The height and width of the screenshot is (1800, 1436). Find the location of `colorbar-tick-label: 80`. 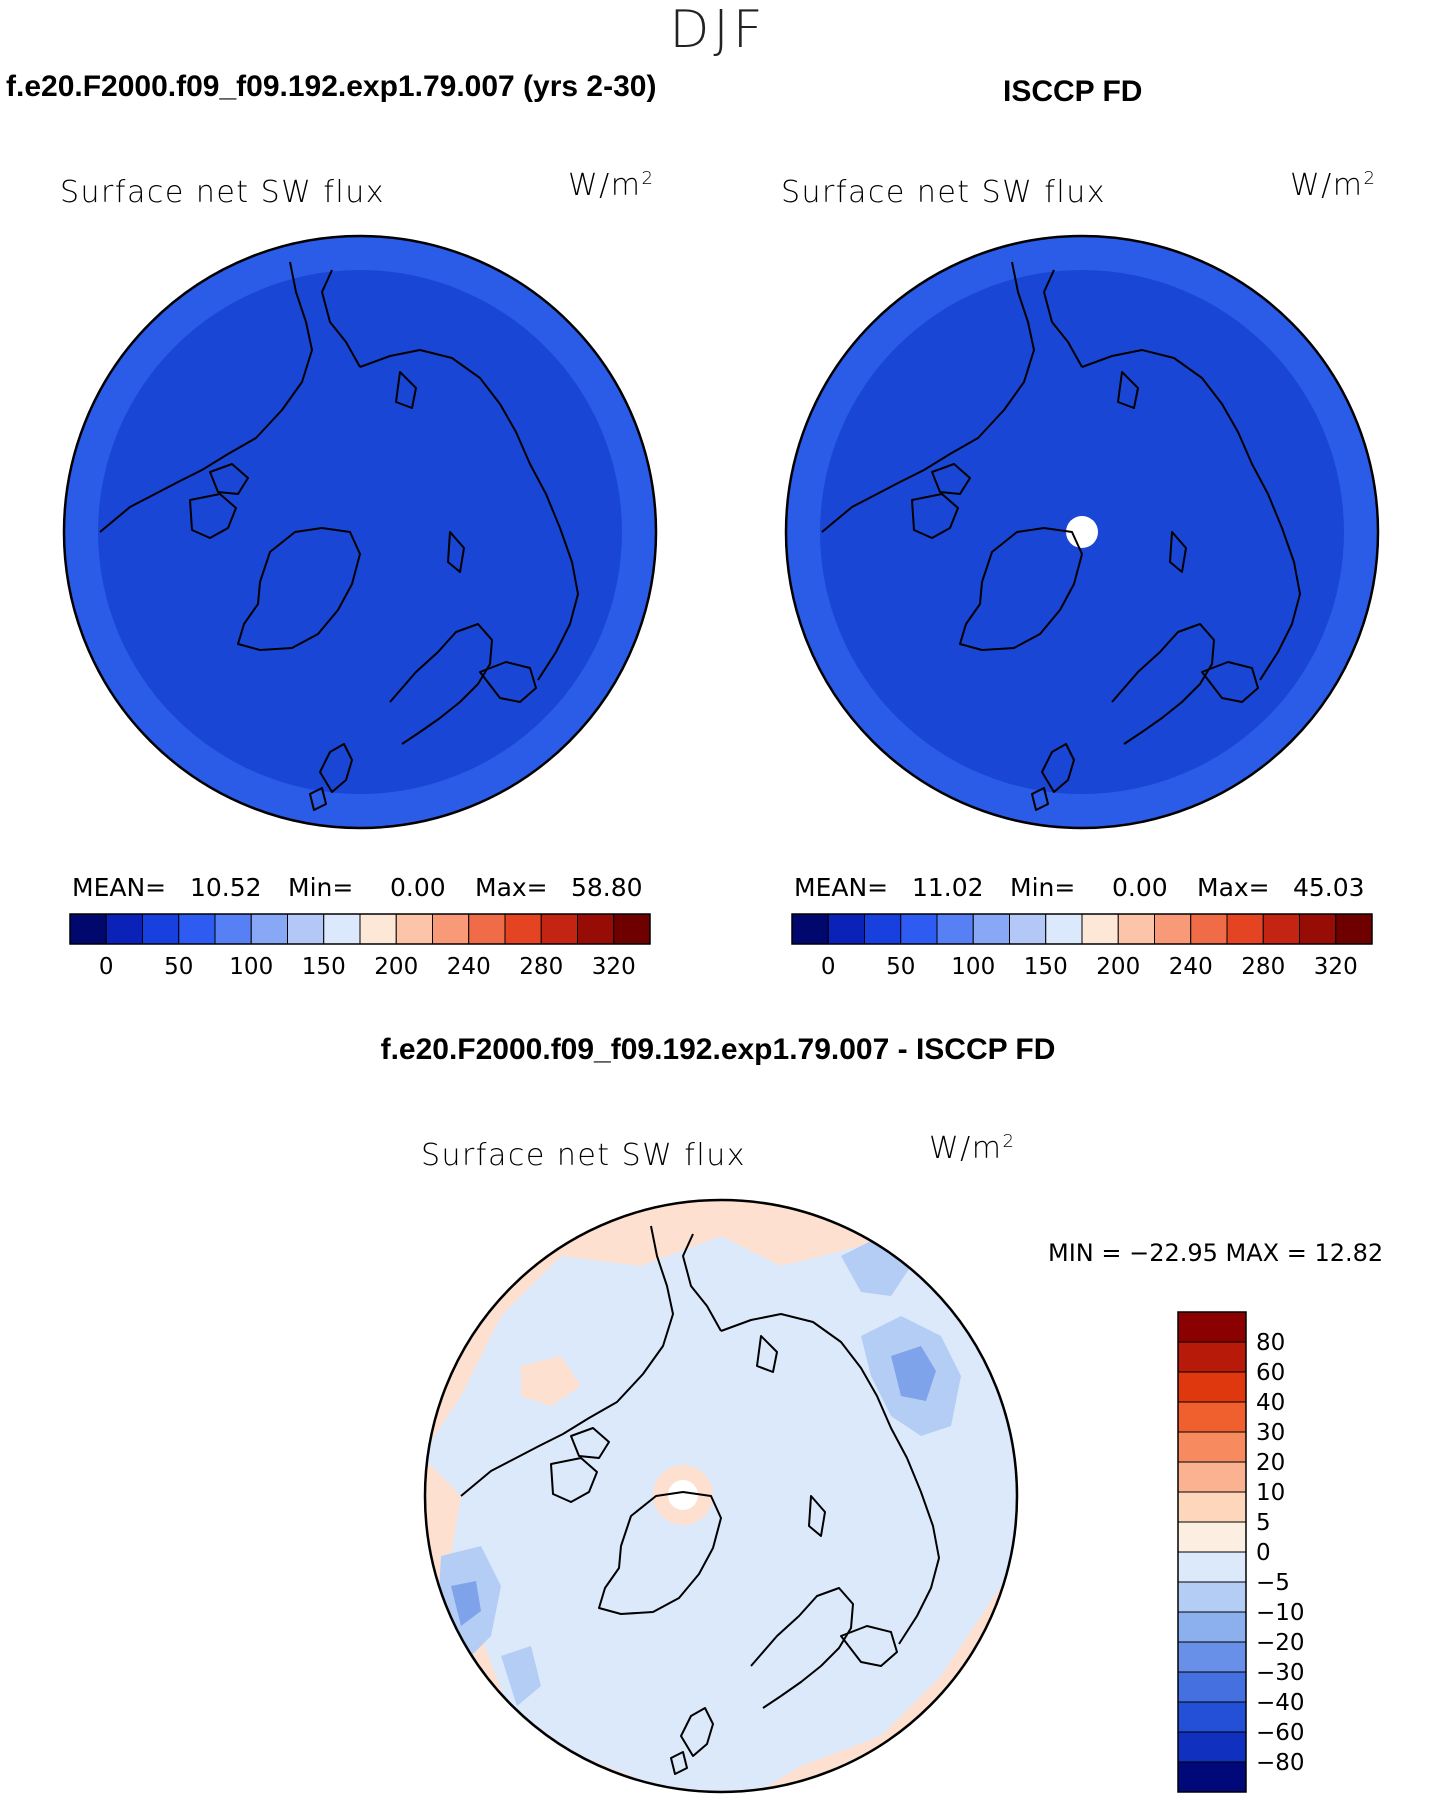

colorbar-tick-label: 80 is located at coordinates (1270, 1343).